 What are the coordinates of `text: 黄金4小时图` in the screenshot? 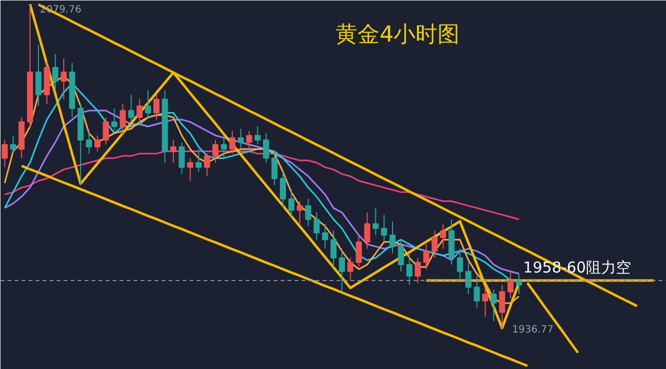 It's located at (398, 35).